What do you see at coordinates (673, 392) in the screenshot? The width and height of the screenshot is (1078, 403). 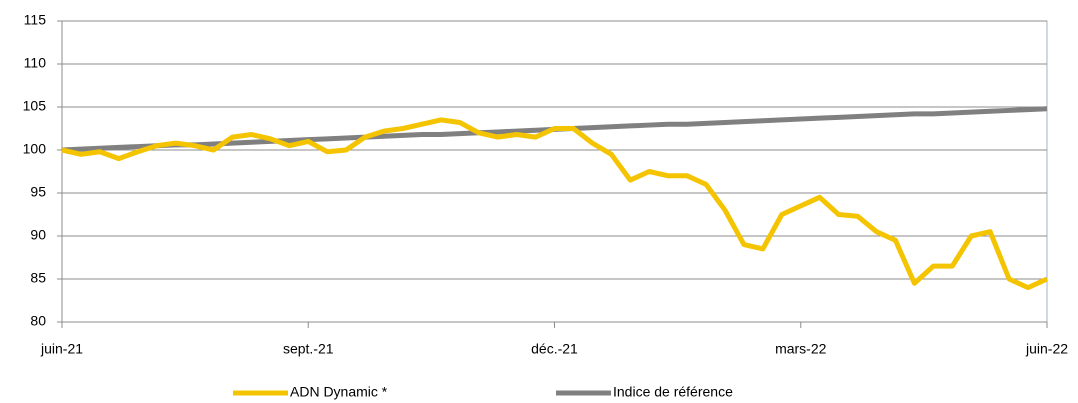 I see `legend-label: Indice de référence` at bounding box center [673, 392].